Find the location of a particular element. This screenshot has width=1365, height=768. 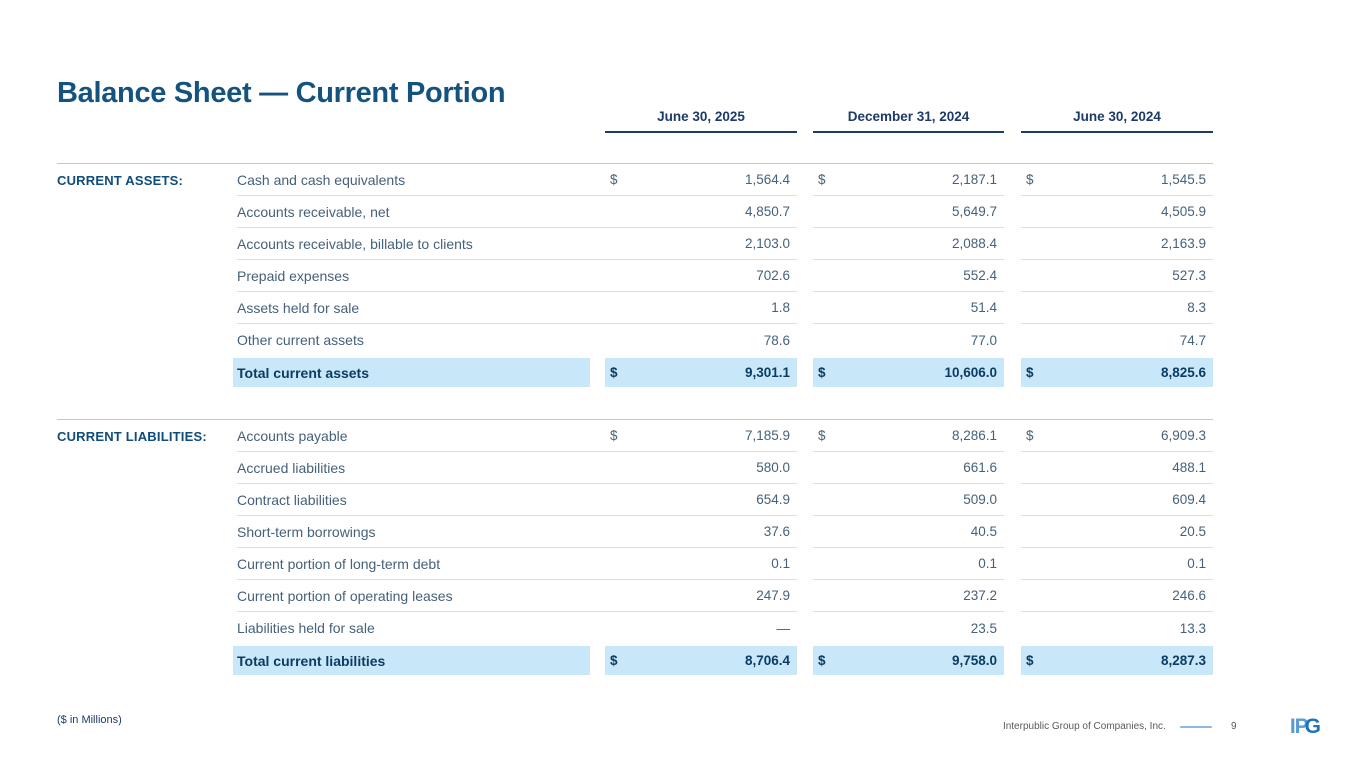

row-value: 2,163.9 is located at coordinates (1183, 243).